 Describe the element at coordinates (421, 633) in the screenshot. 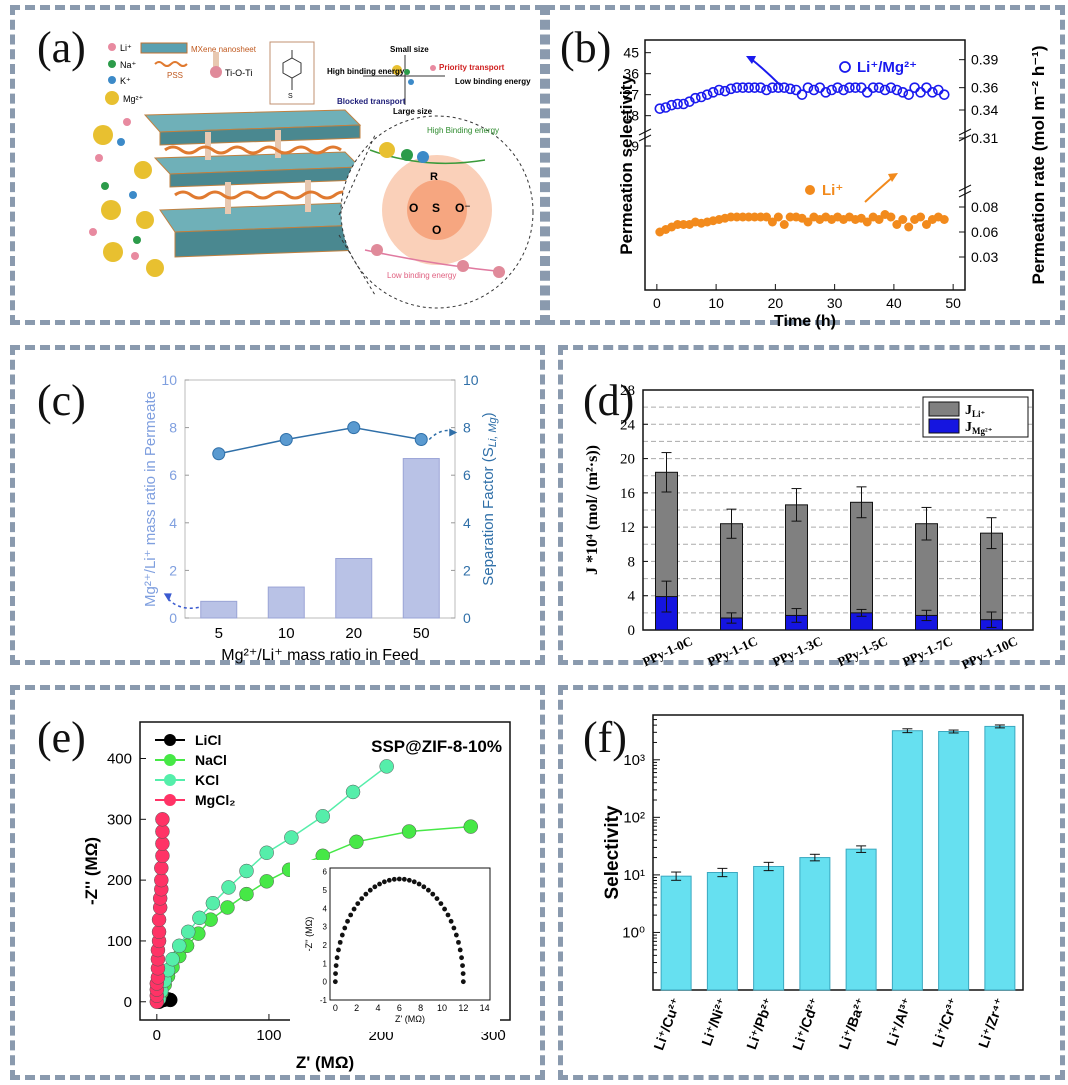

I see `x-tick-label: 50` at that location.